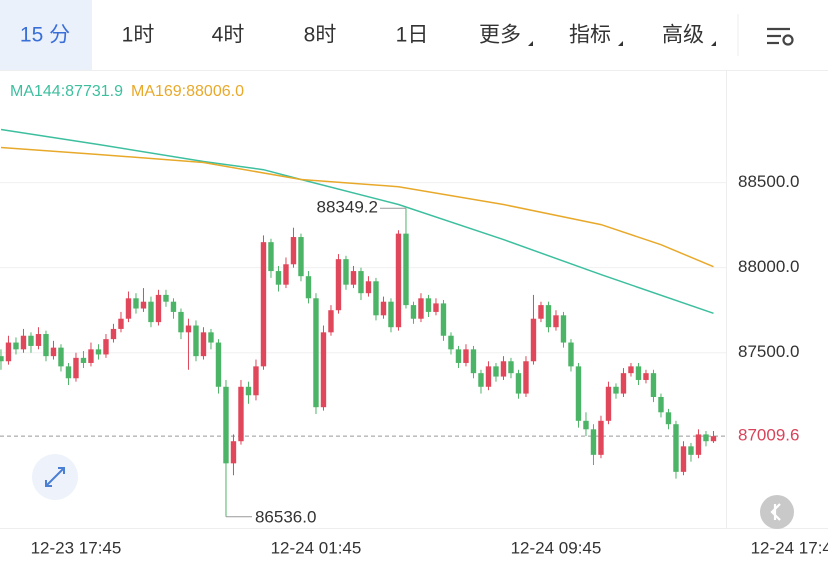 The image size is (828, 572). I want to click on tab: 15 分, so click(45, 35).